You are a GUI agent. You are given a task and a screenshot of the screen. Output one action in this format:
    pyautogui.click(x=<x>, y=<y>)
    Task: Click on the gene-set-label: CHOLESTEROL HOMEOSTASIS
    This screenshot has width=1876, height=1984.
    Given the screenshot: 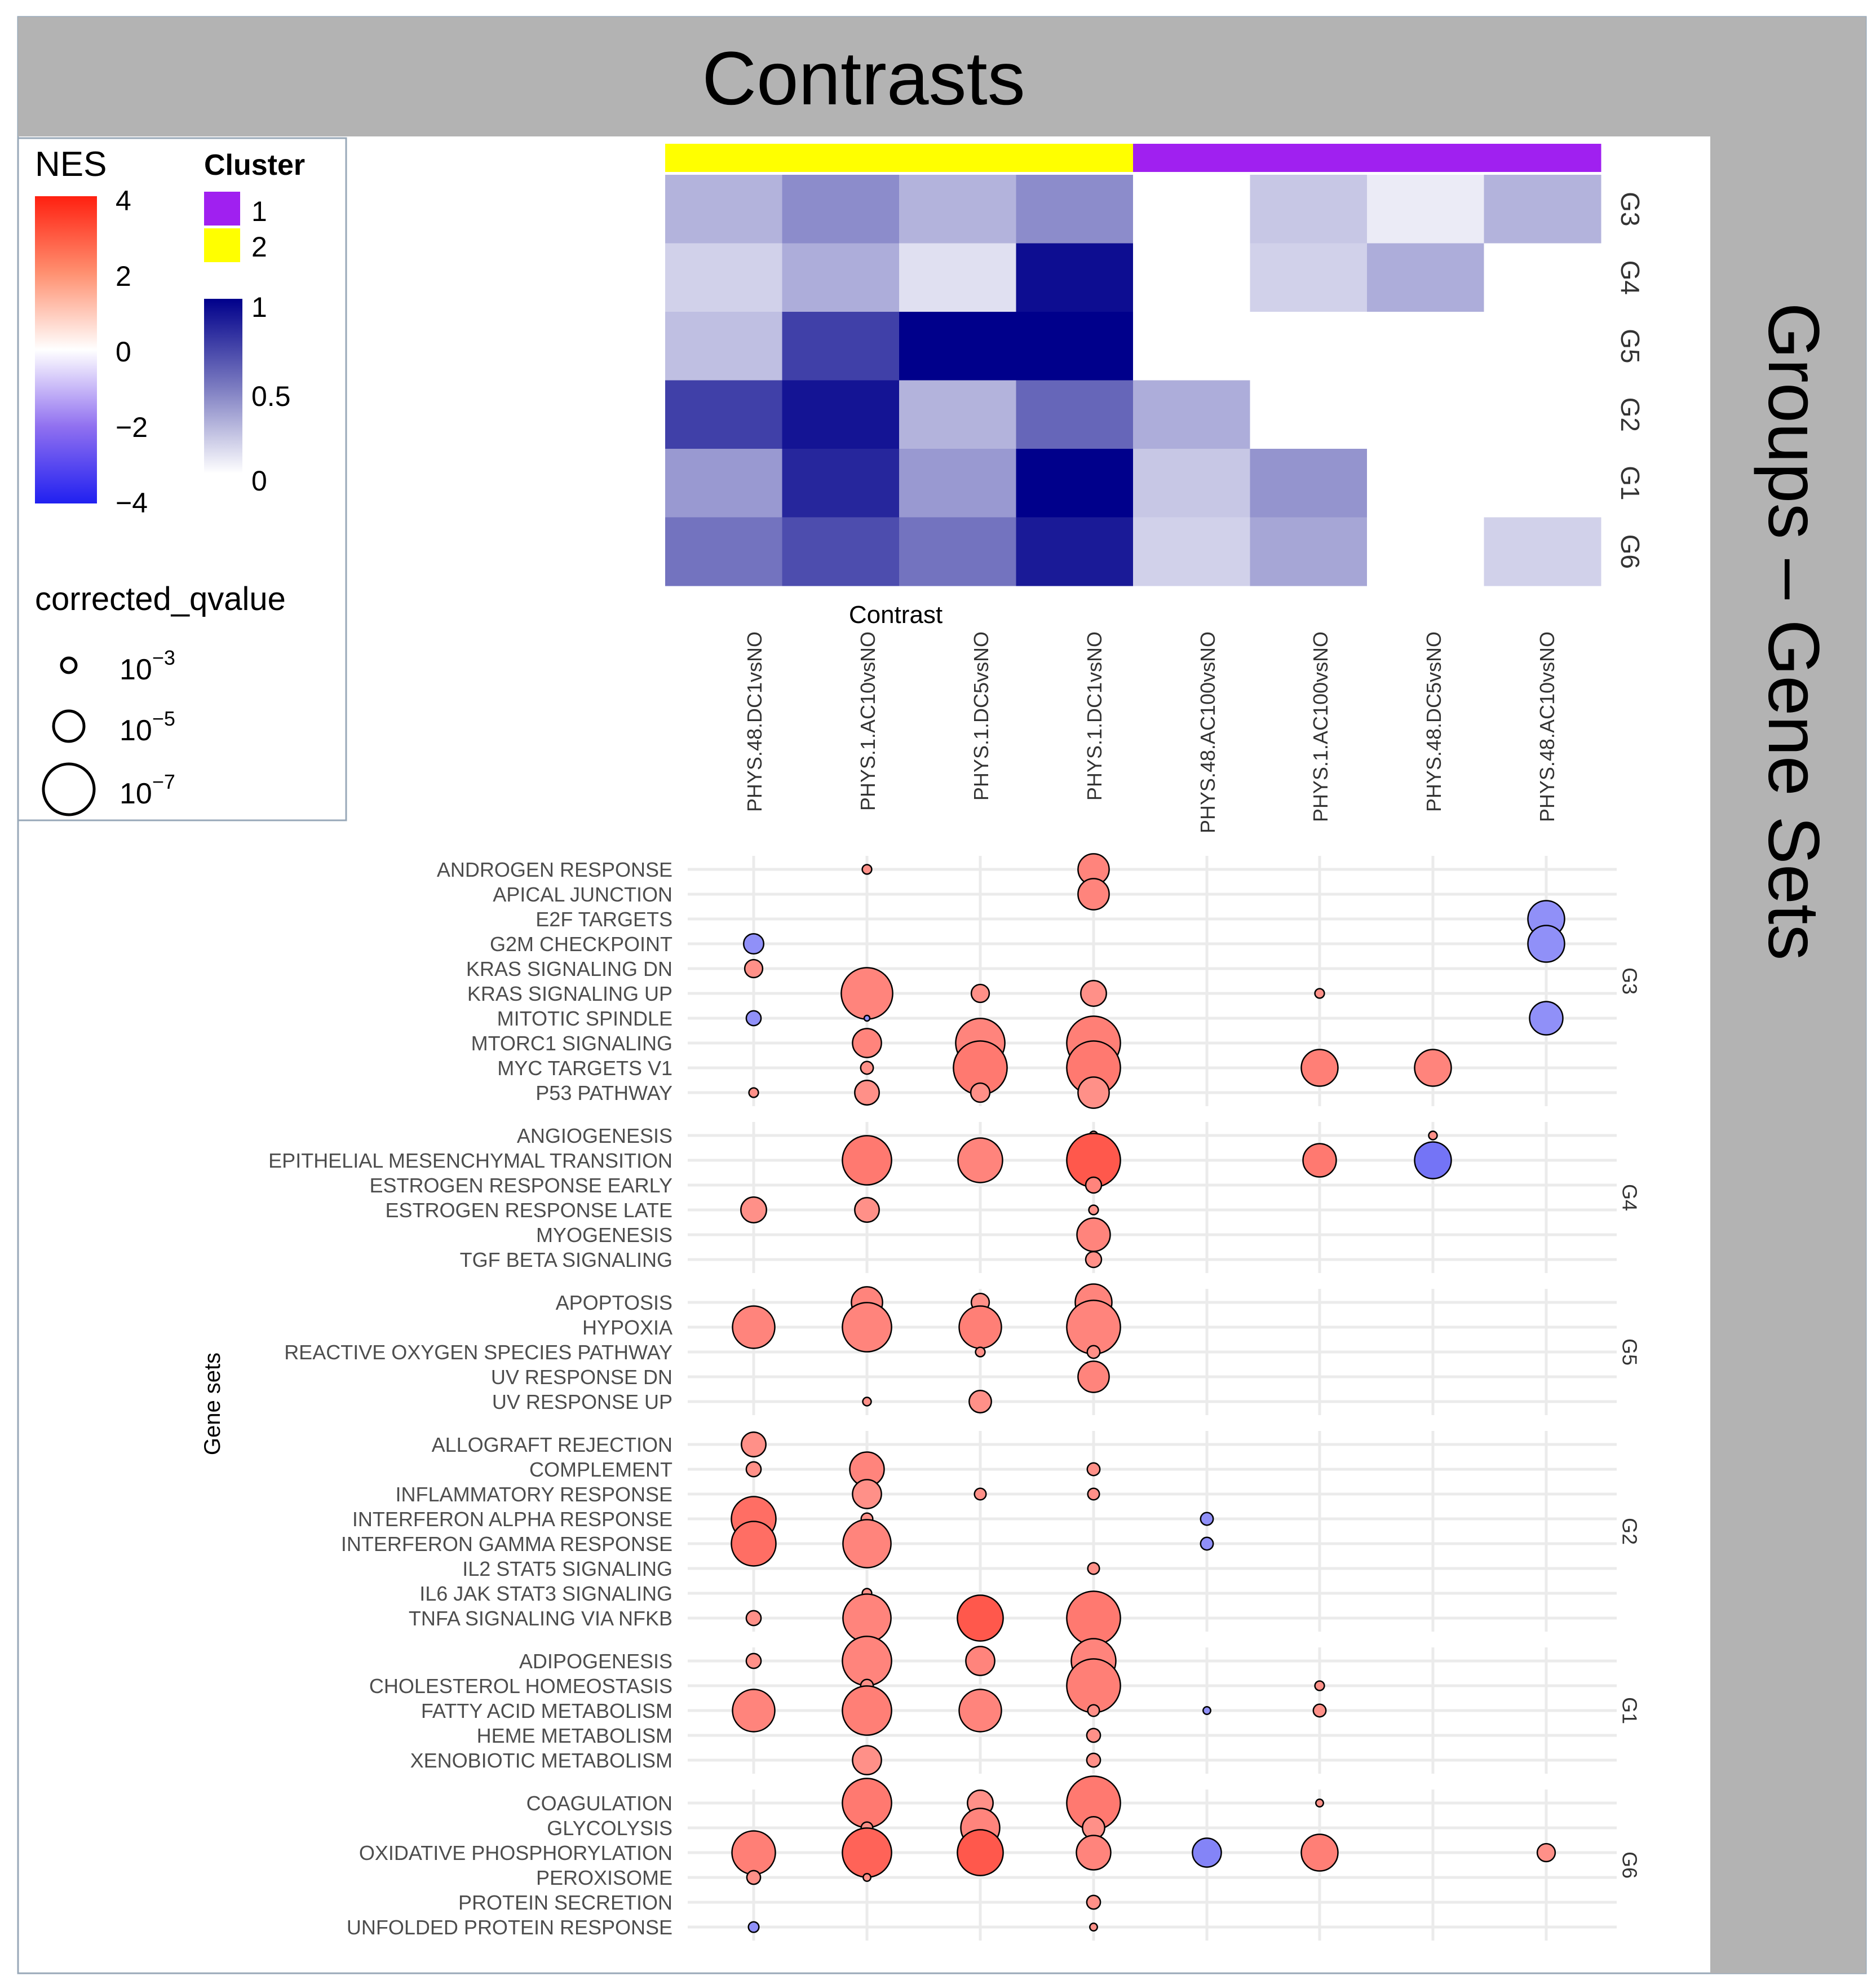 What is the action you would take?
    pyautogui.click(x=521, y=1686)
    